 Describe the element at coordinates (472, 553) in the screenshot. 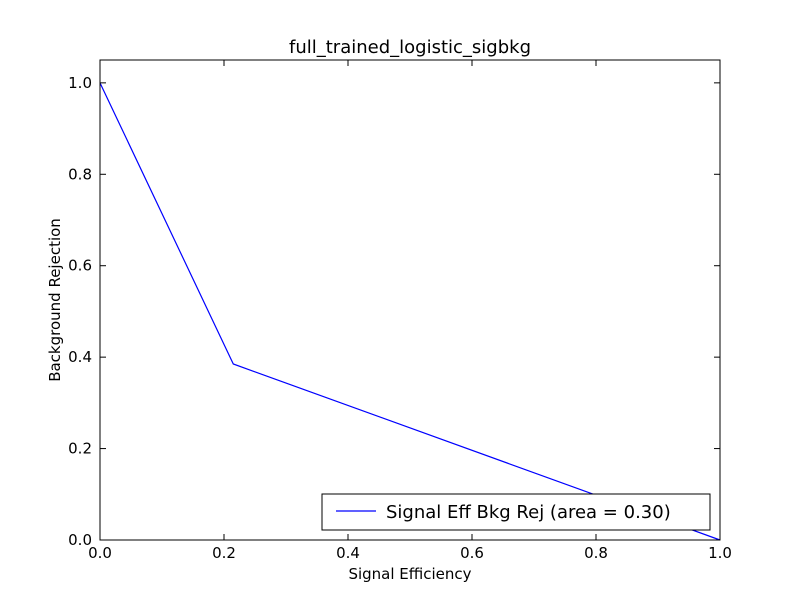

I see `x-tick-label: 0.6` at that location.